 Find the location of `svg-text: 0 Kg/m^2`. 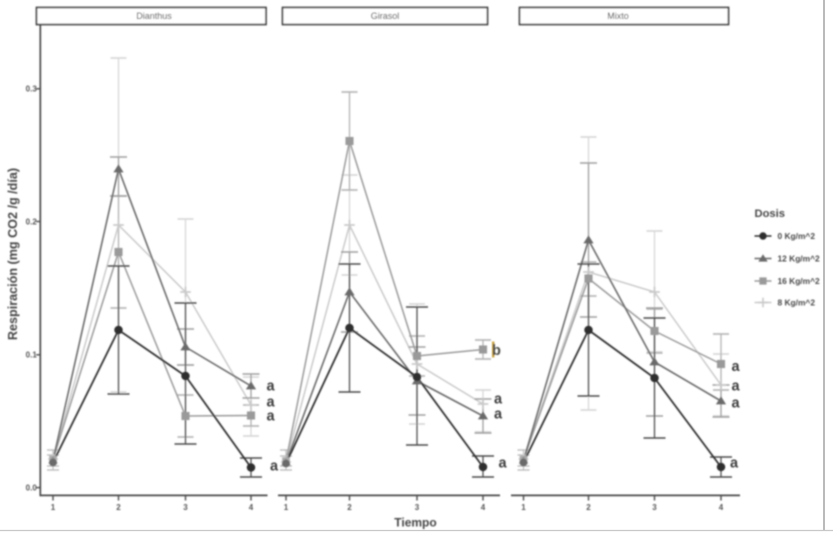

svg-text: 0 Kg/m^2 is located at coordinates (797, 236).